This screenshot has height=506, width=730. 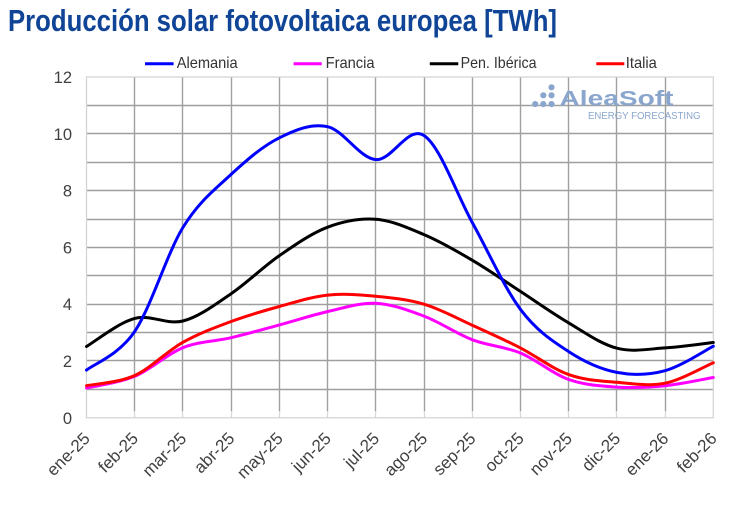 What do you see at coordinates (67, 248) in the screenshot?
I see `svg-text: 6` at bounding box center [67, 248].